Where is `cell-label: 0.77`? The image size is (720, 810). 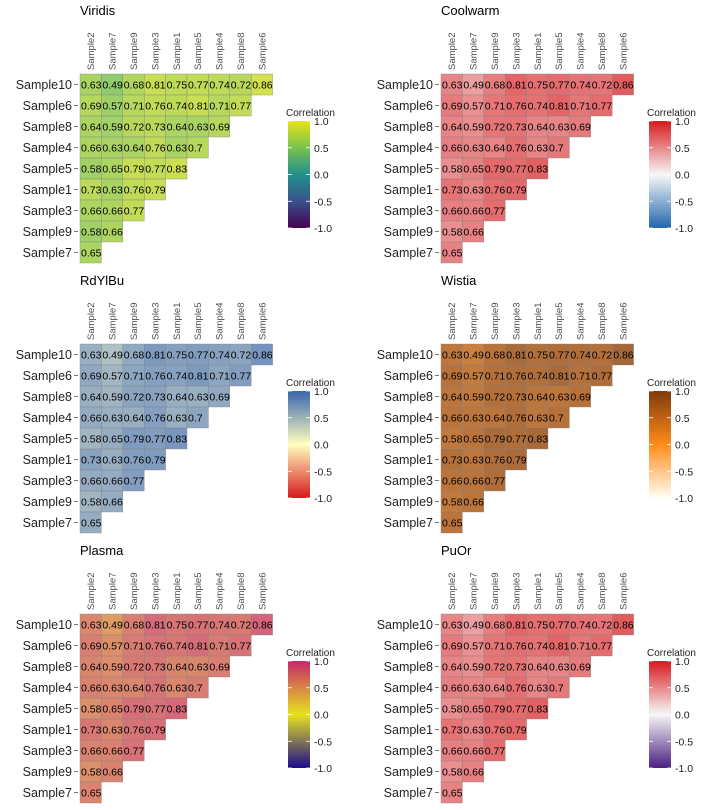
cell-label: 0.77 is located at coordinates (134, 482).